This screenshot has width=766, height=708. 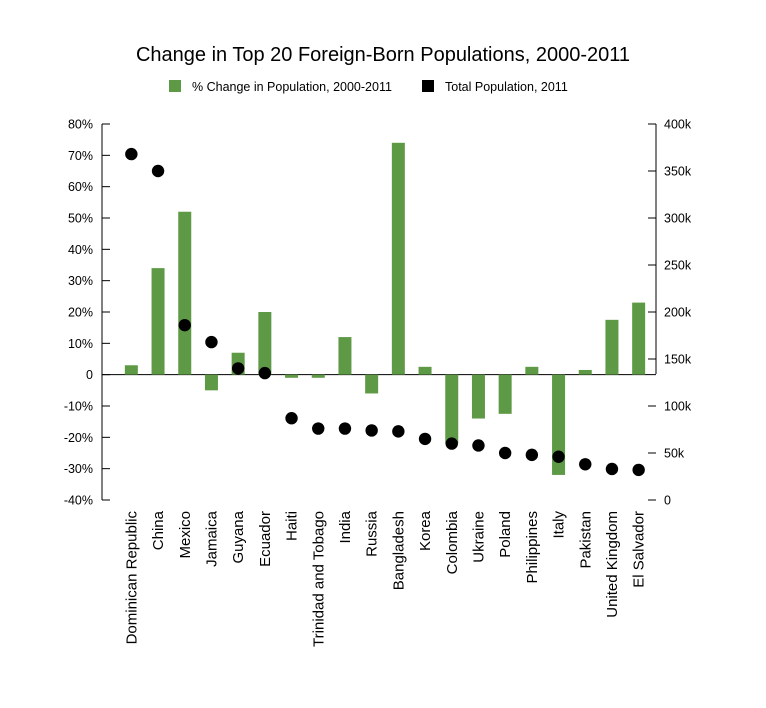 I want to click on y-right-tick-label: 150k, so click(x=678, y=360).